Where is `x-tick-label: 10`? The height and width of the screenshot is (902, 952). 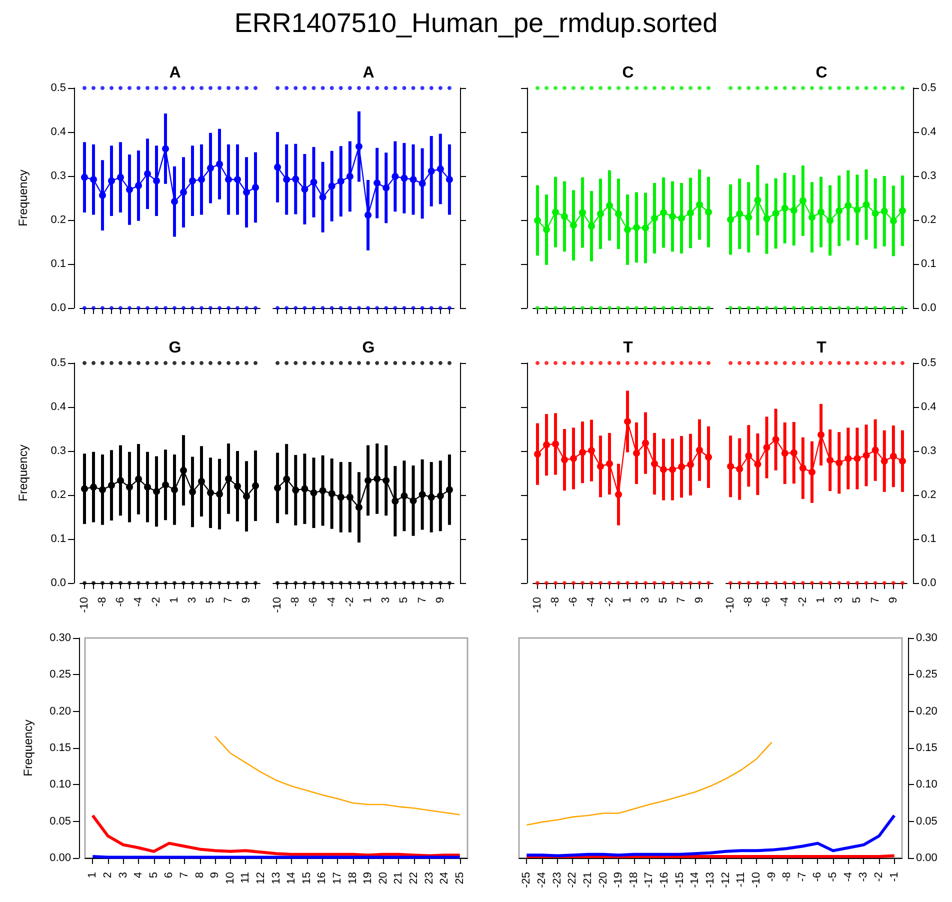
x-tick-label: 10 is located at coordinates (230, 878).